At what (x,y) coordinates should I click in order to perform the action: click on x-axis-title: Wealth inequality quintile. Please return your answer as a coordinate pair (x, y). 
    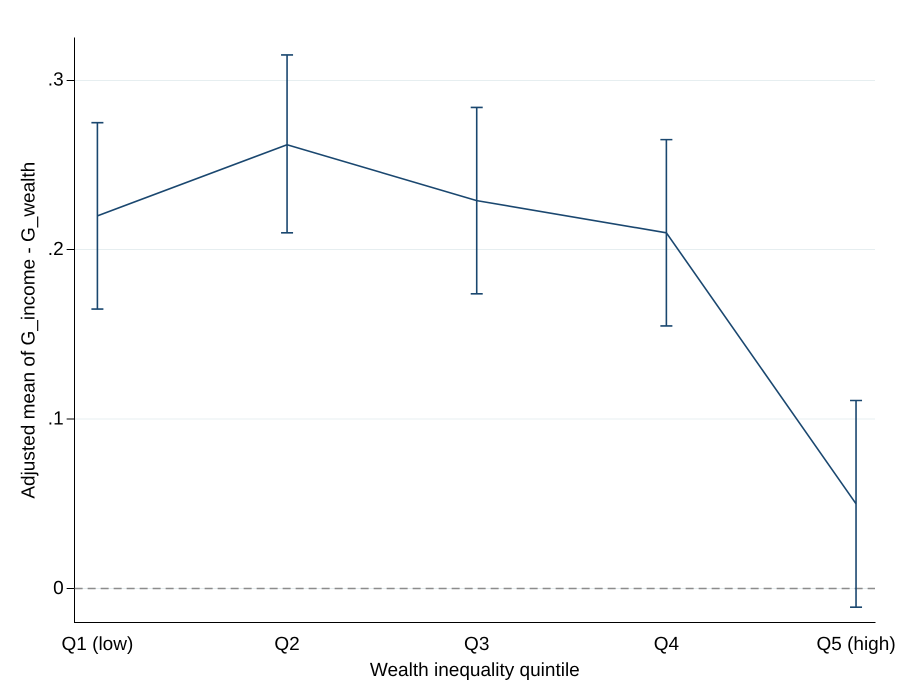
    Looking at the image, I should click on (475, 670).